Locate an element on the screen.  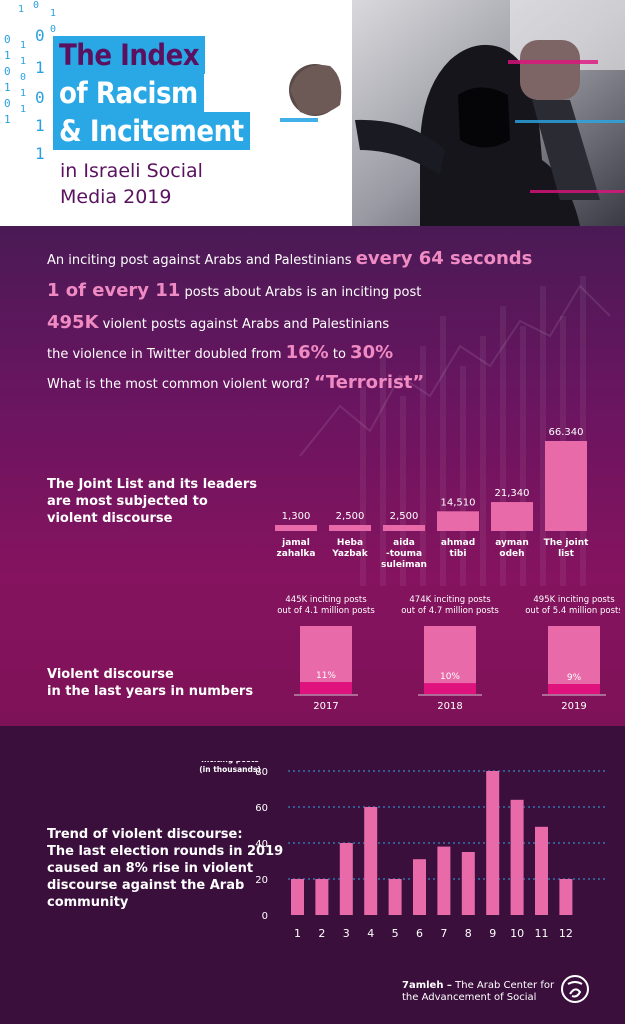
year-annotation: out of 4.1 million posts is located at coordinates (326, 611).